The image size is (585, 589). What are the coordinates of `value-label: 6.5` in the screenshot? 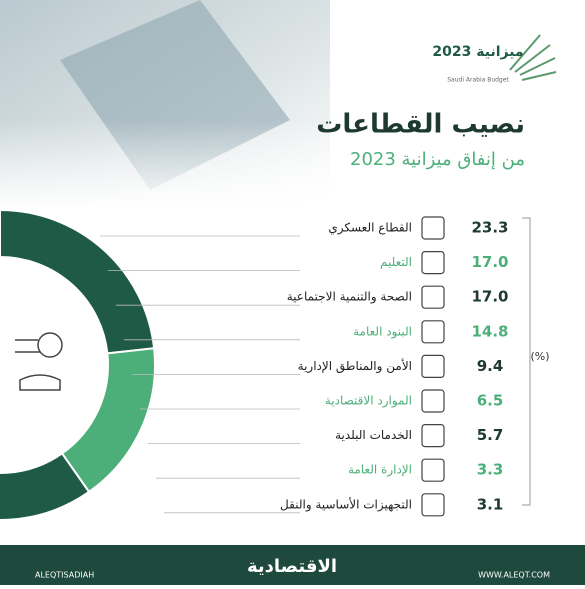 It's located at (490, 401).